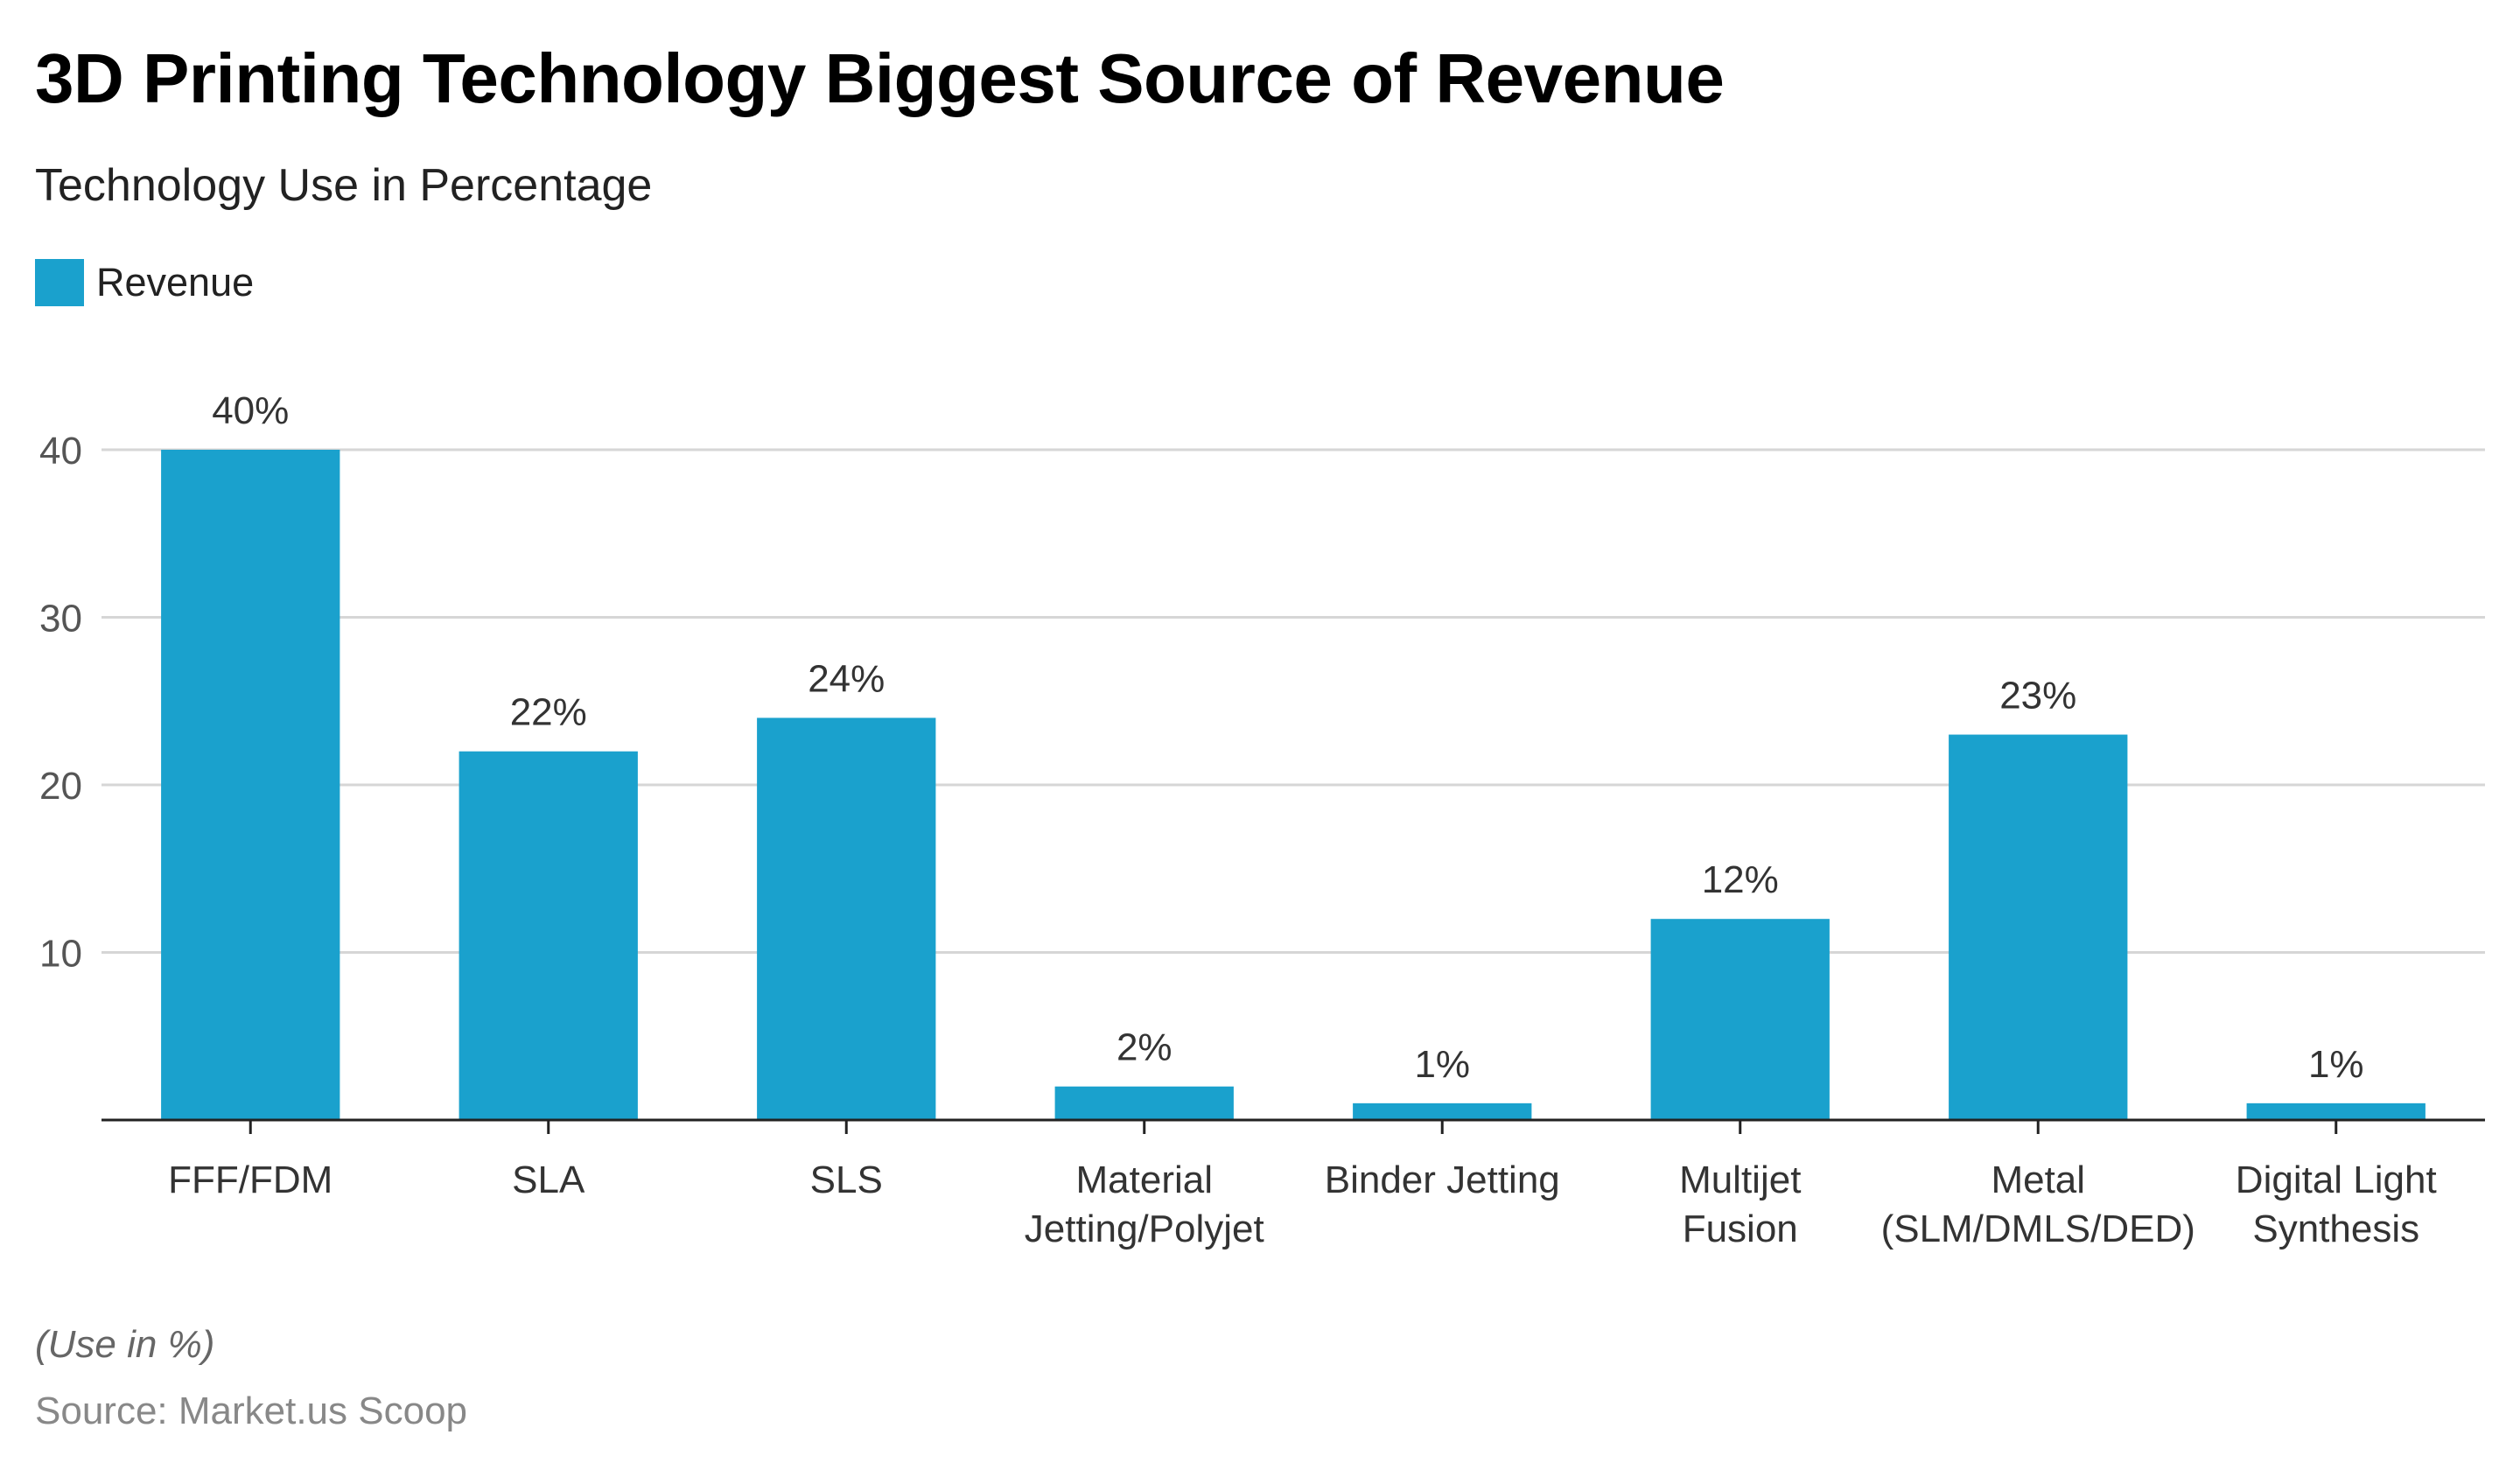 This screenshot has width=2520, height=1470. I want to click on data-label: 2%, so click(1144, 1047).